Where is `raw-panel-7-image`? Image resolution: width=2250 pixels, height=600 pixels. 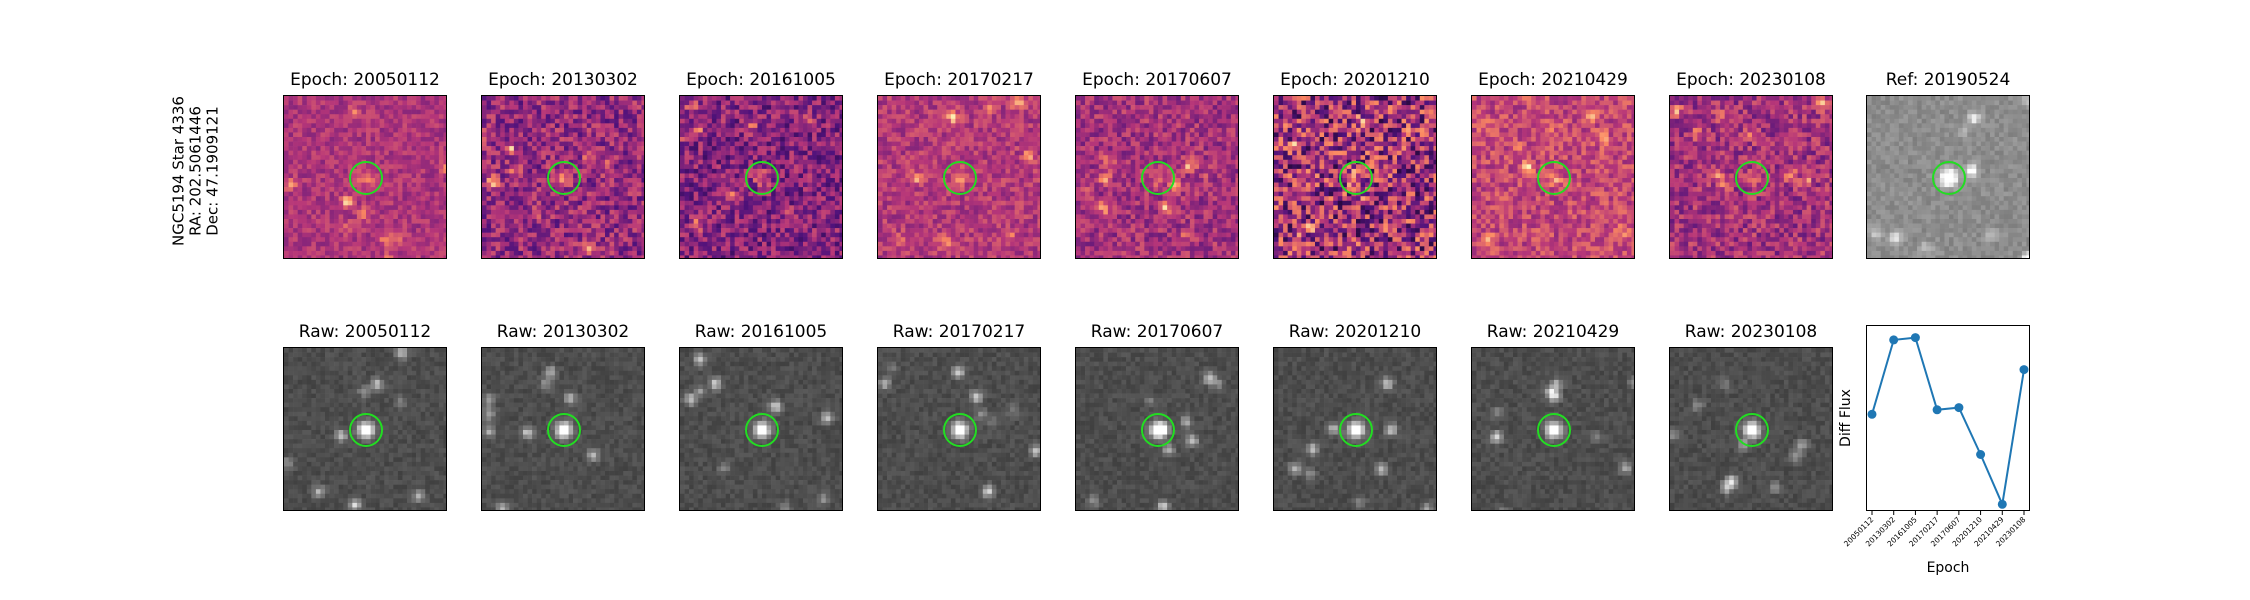
raw-panel-7-image is located at coordinates (1553, 429).